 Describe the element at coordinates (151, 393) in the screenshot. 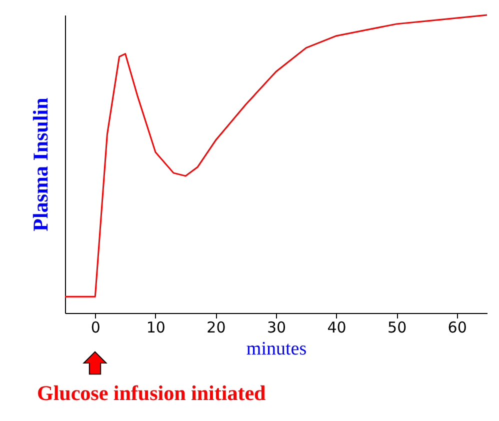

I see `text: Glucose infusion initiated` at that location.